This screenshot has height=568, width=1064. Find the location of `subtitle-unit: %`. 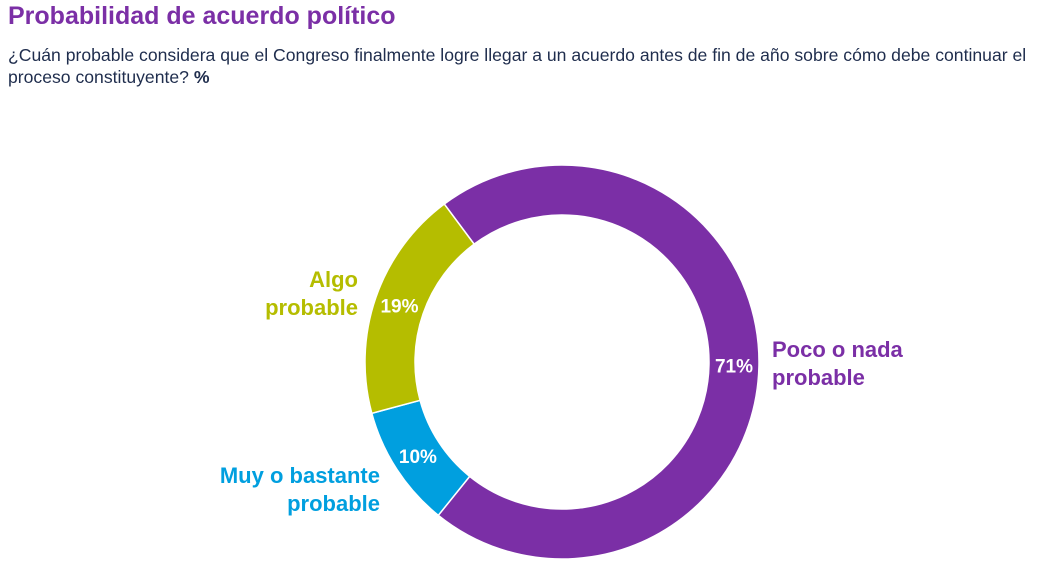

subtitle-unit: % is located at coordinates (201, 77).